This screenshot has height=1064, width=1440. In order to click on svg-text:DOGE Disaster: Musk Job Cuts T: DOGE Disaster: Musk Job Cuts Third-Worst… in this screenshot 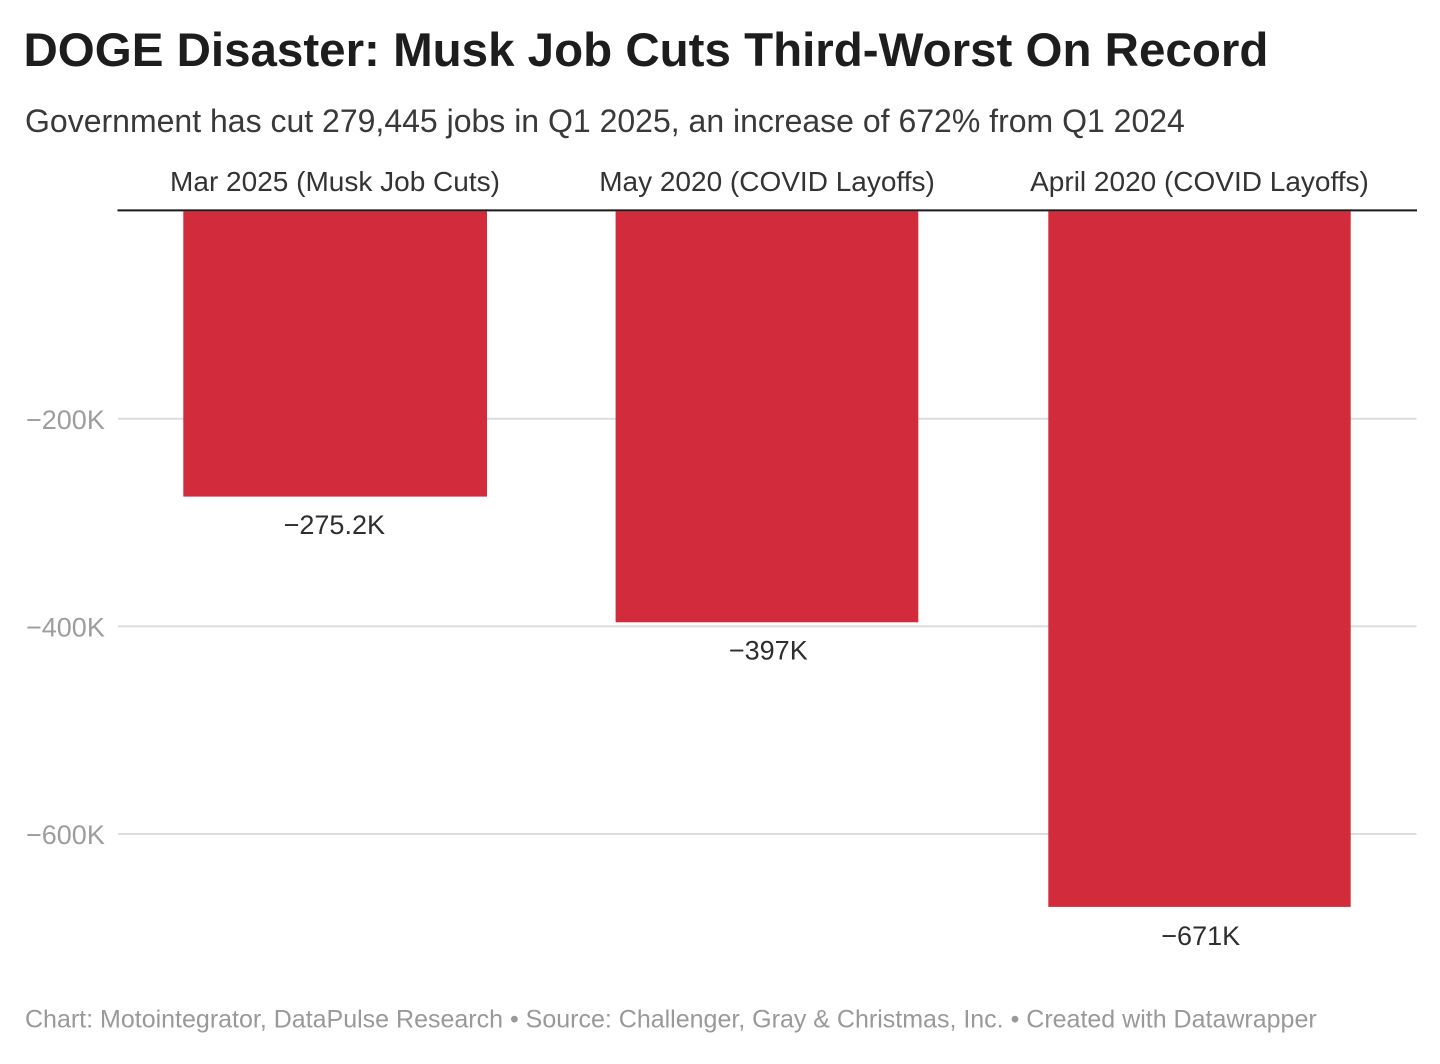, I will do `click(646, 50)`.